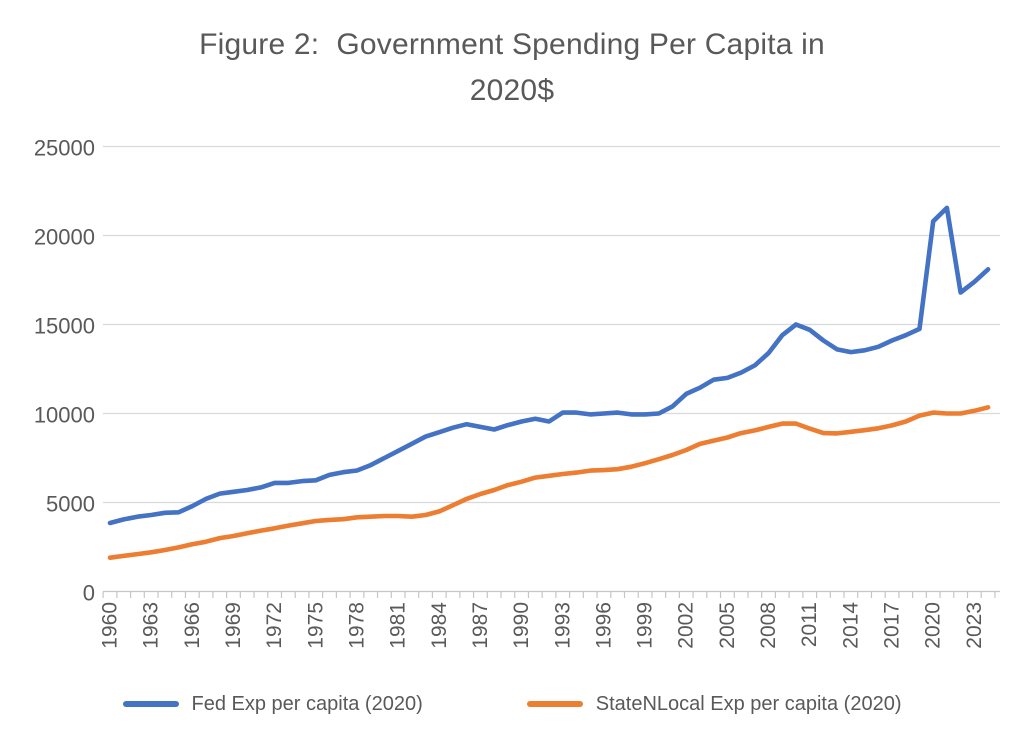 The height and width of the screenshot is (735, 1024). Describe the element at coordinates (398, 625) in the screenshot. I see `x-axis-label: 1981` at that location.